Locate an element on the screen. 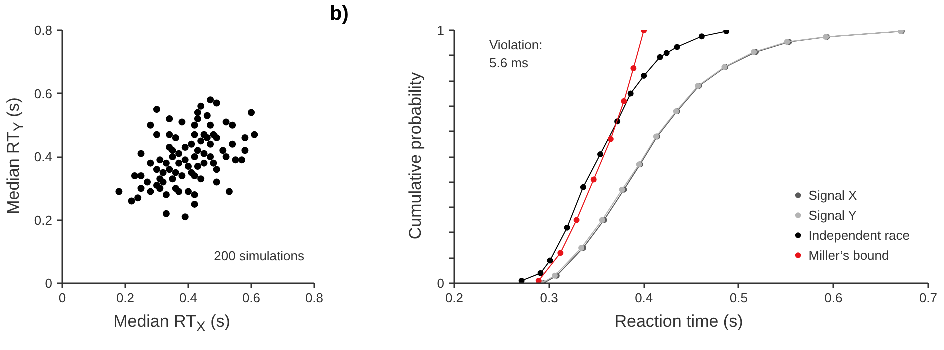 The image size is (944, 350). y-tick-label: 0.2 is located at coordinates (43, 220).